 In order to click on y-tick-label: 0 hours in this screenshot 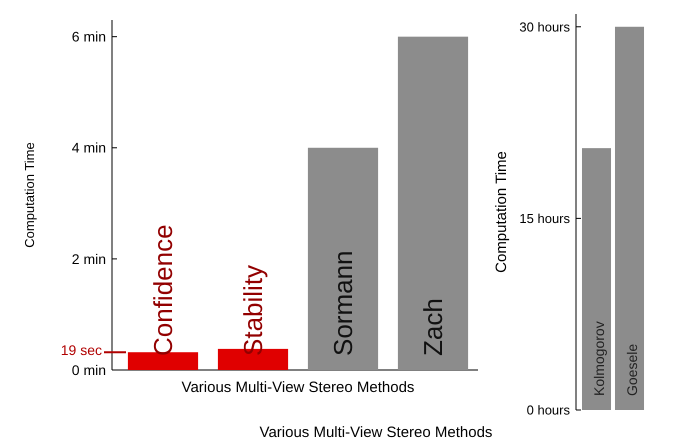, I will do `click(548, 410)`.